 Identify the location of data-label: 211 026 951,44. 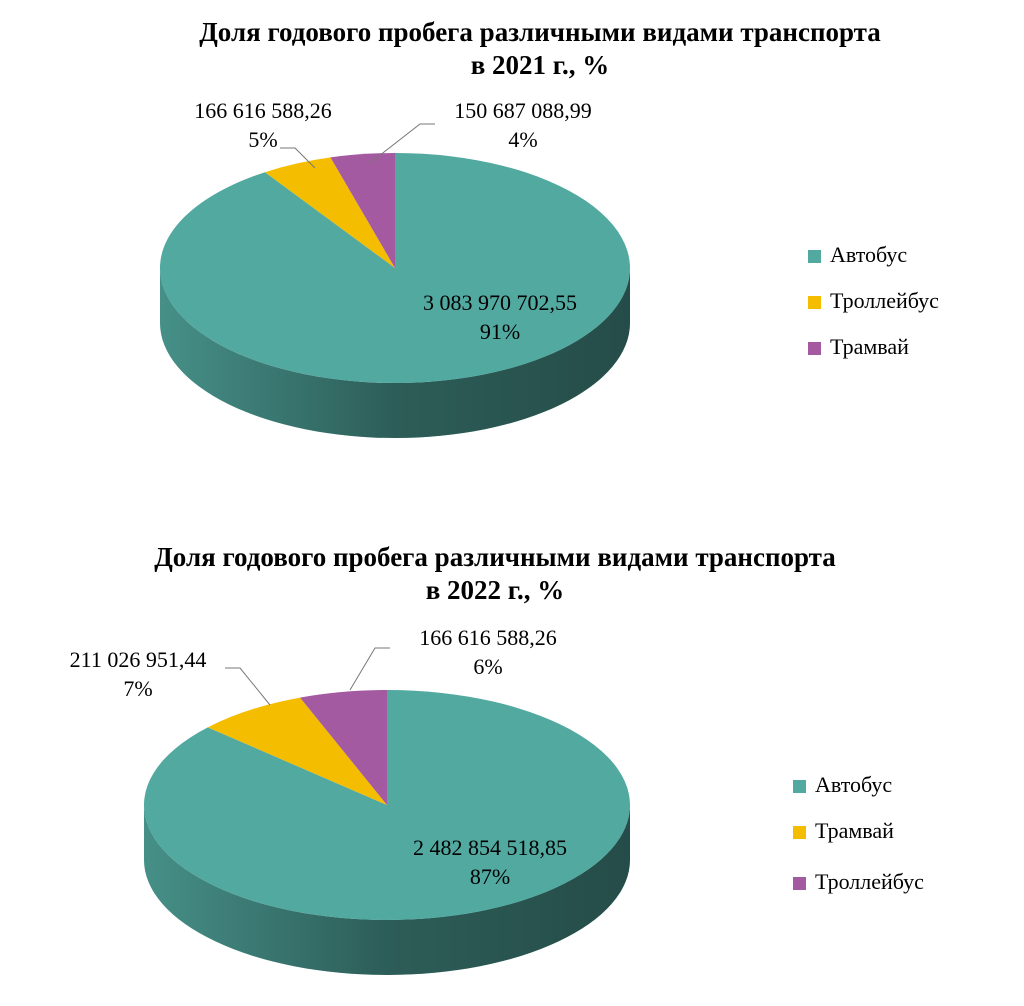
(138, 659).